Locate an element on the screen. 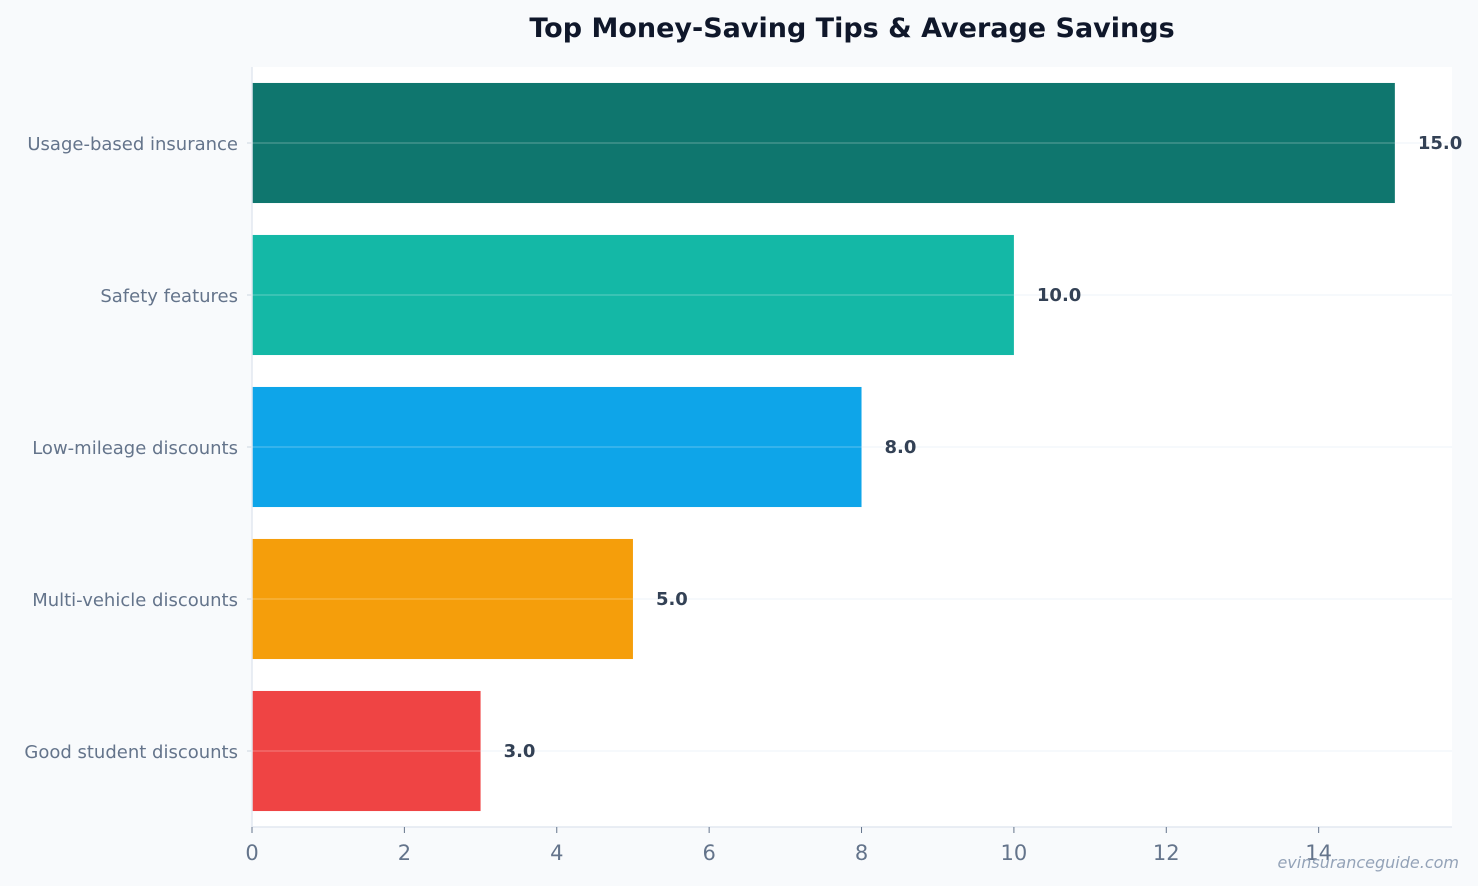 This screenshot has height=886, width=1478. category-label: Usage-based insurance is located at coordinates (132, 144).